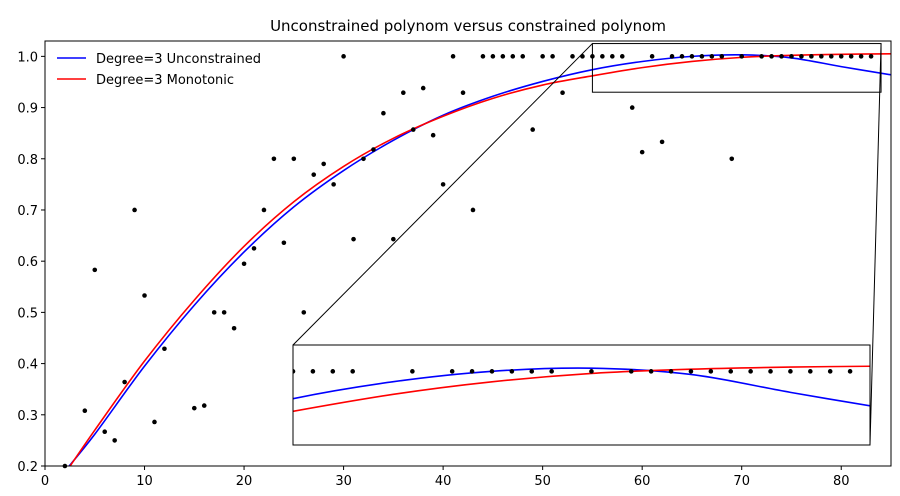 The height and width of the screenshot is (496, 900). I want to click on x-tick-label: 80, so click(841, 481).